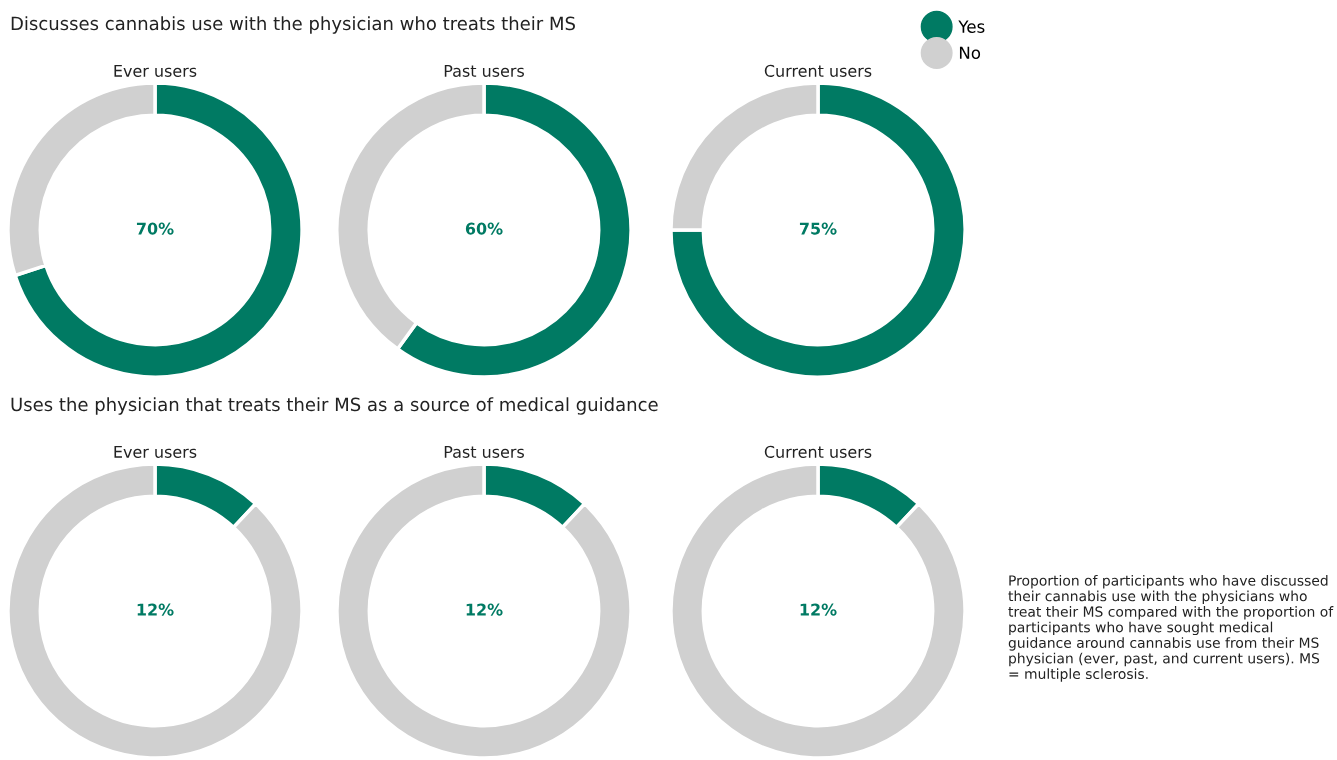 This screenshot has height=760, width=1337. What do you see at coordinates (970, 53) in the screenshot?
I see `legend-label: No` at bounding box center [970, 53].